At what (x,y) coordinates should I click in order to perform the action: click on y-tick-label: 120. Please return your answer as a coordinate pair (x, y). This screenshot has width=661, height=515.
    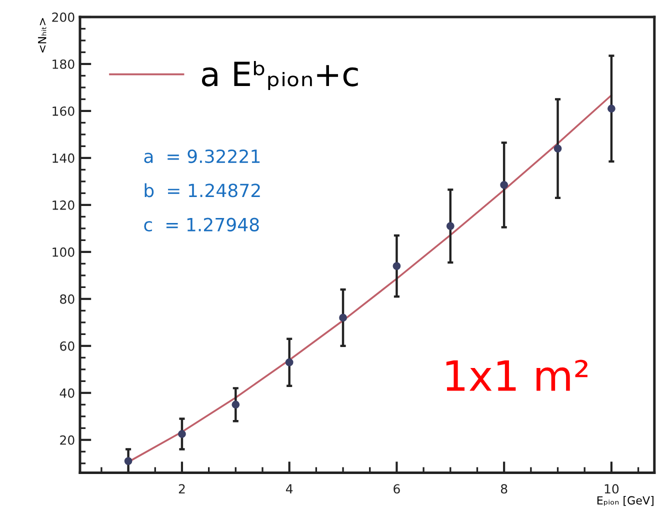
    Looking at the image, I should click on (63, 205).